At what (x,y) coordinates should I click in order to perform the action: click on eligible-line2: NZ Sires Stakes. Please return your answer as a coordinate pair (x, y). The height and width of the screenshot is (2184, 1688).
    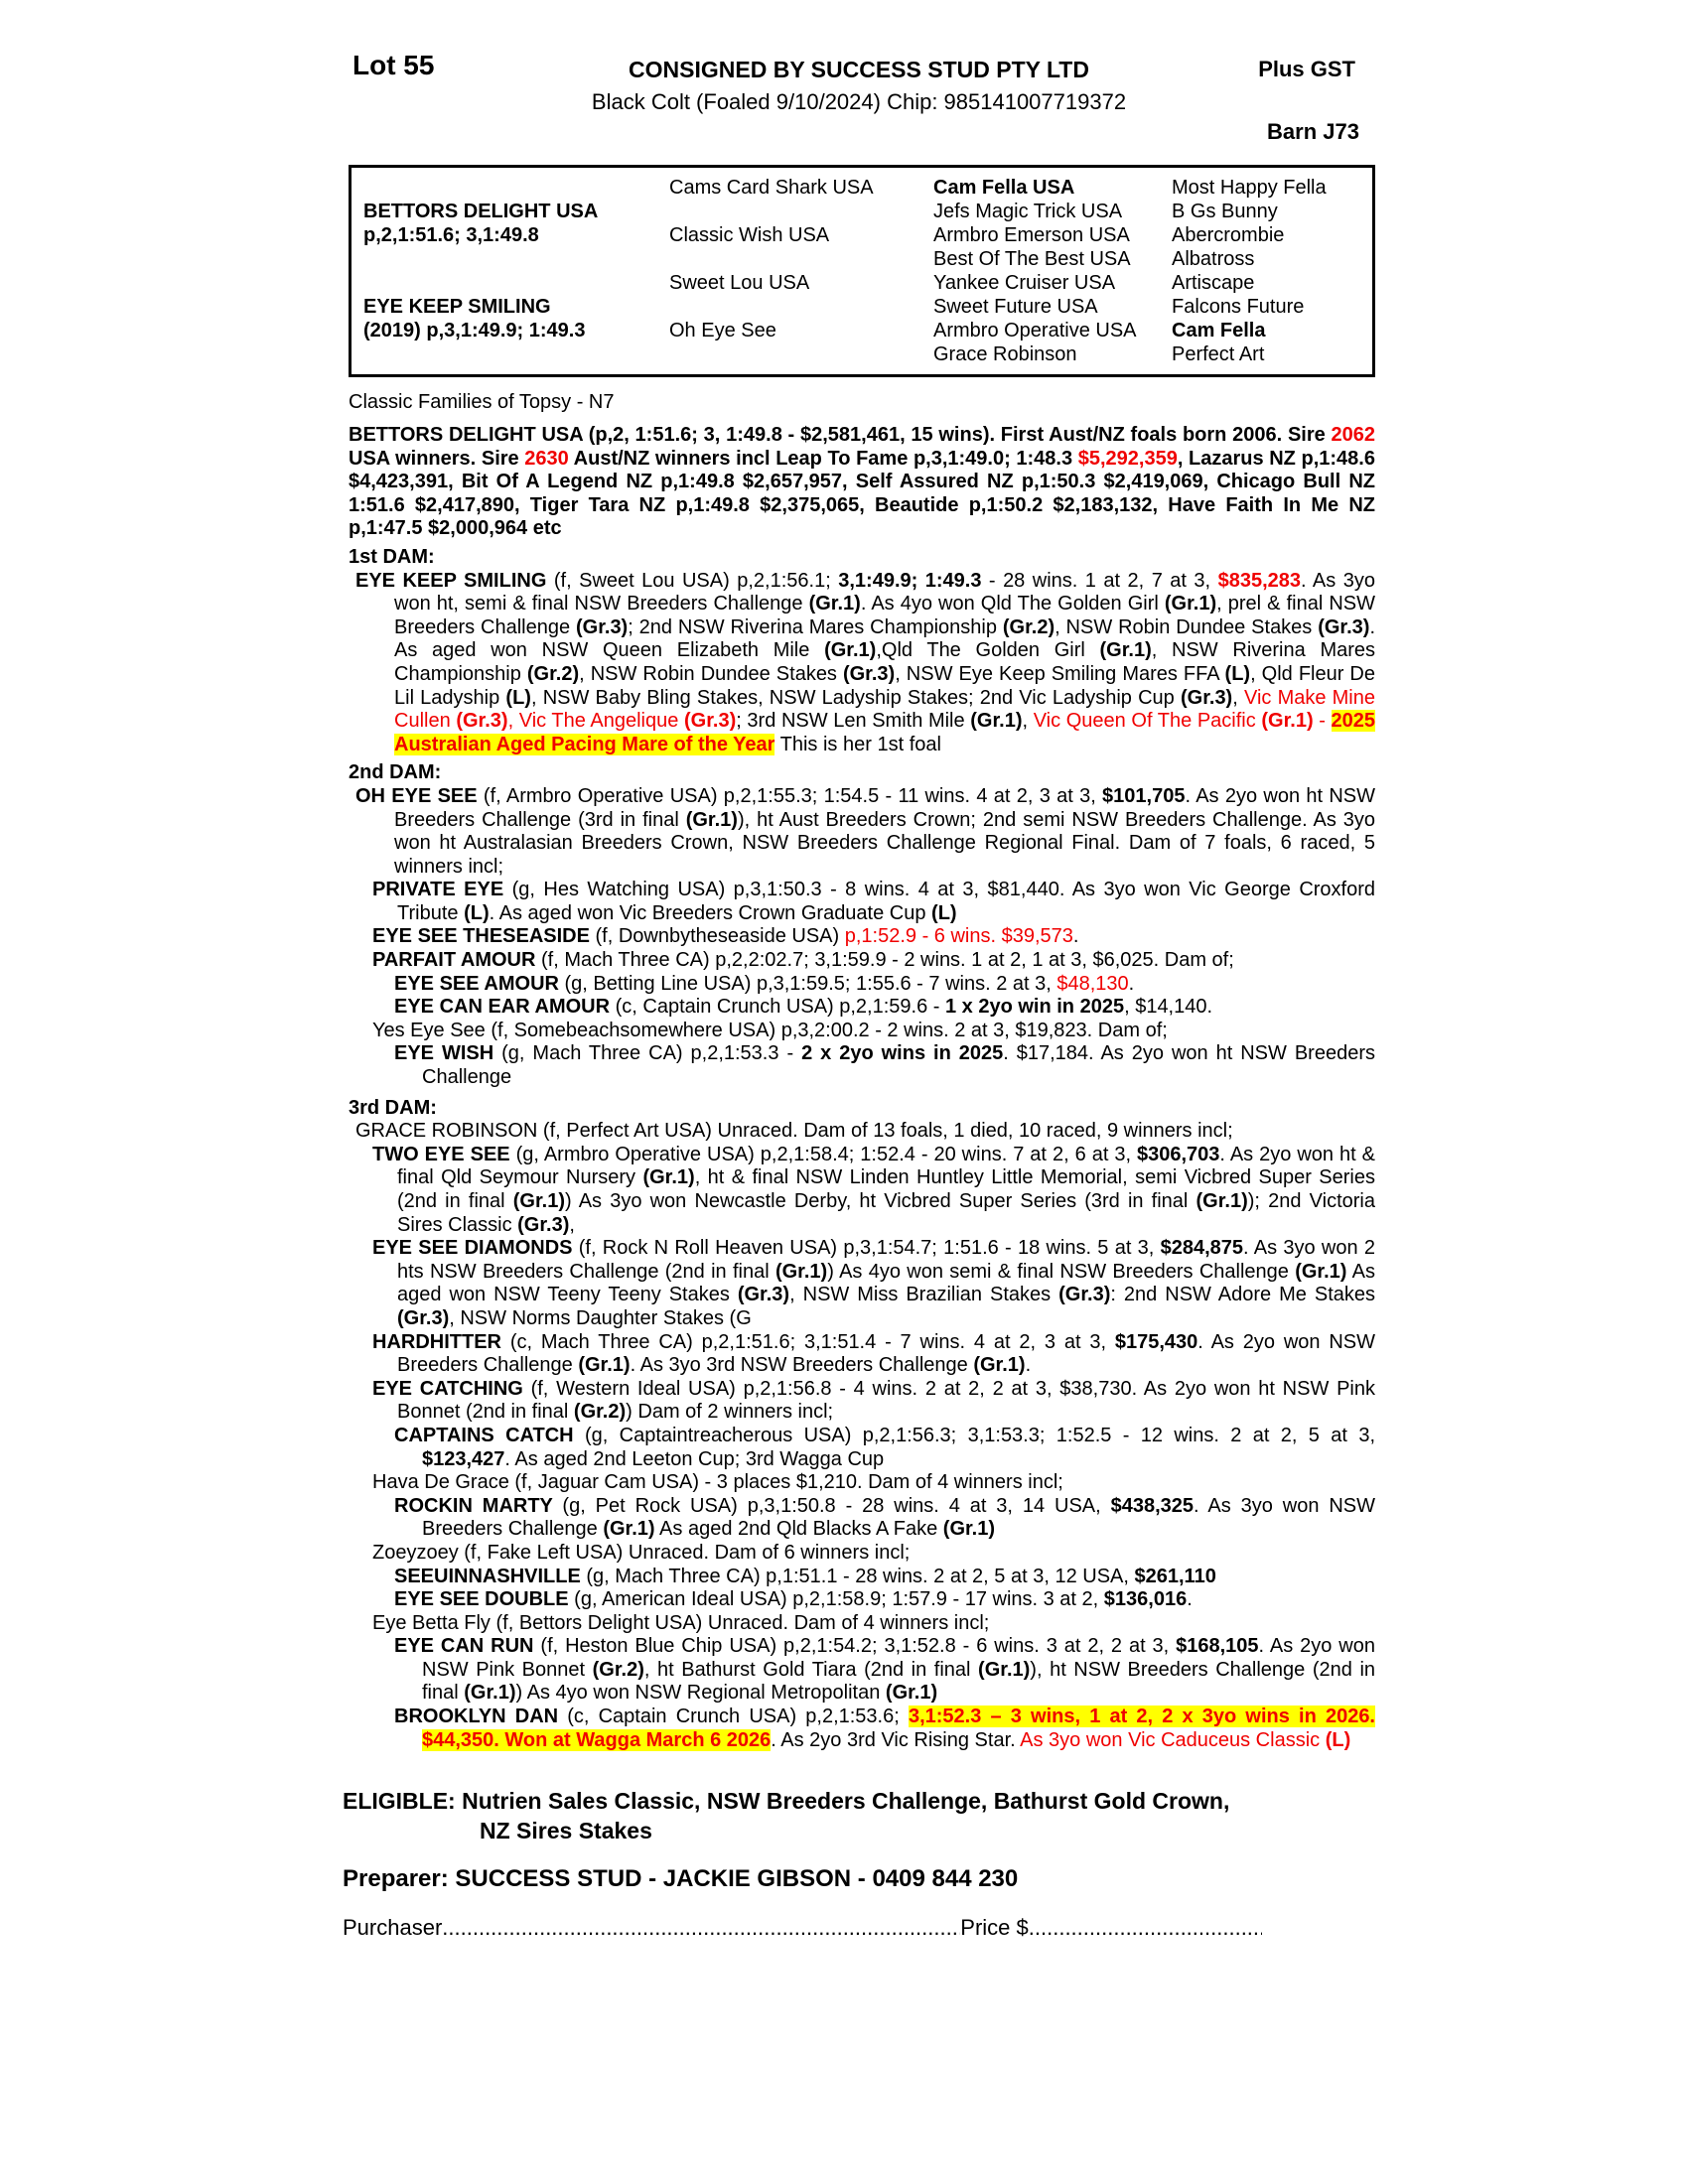
    Looking at the image, I should click on (566, 1831).